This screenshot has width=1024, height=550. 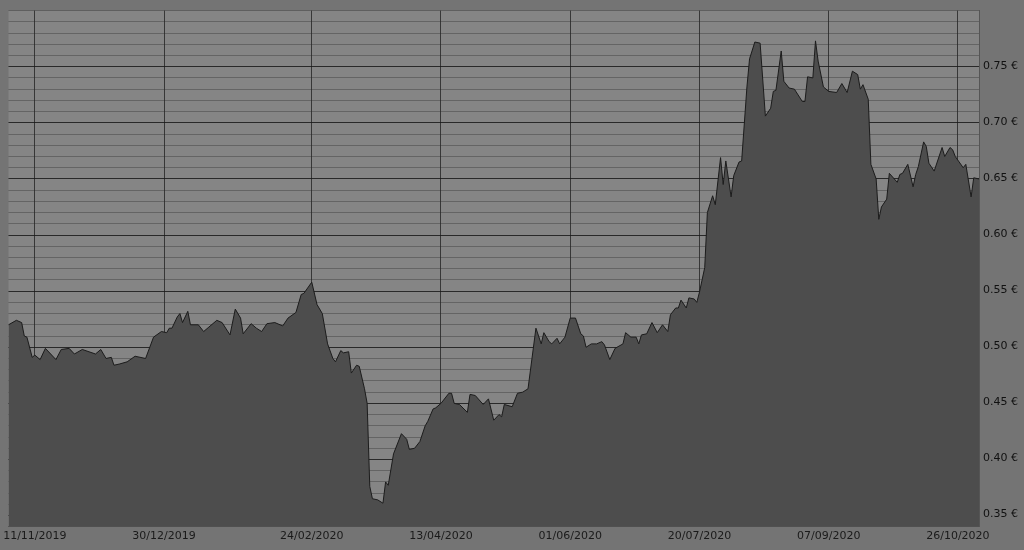 I want to click on y-tick-label: 0.75 €, so click(x=1001, y=65).